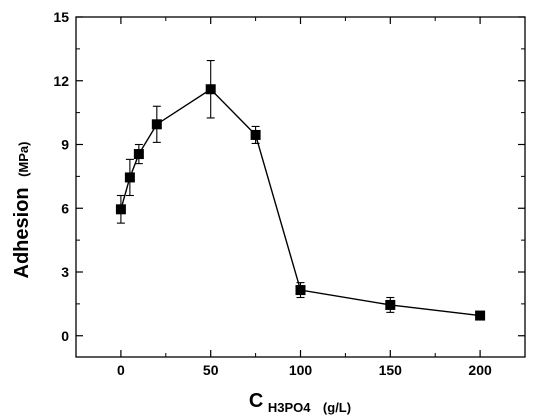 The width and height of the screenshot is (550, 420). Describe the element at coordinates (61, 81) in the screenshot. I see `y-tick-label: 12` at that location.